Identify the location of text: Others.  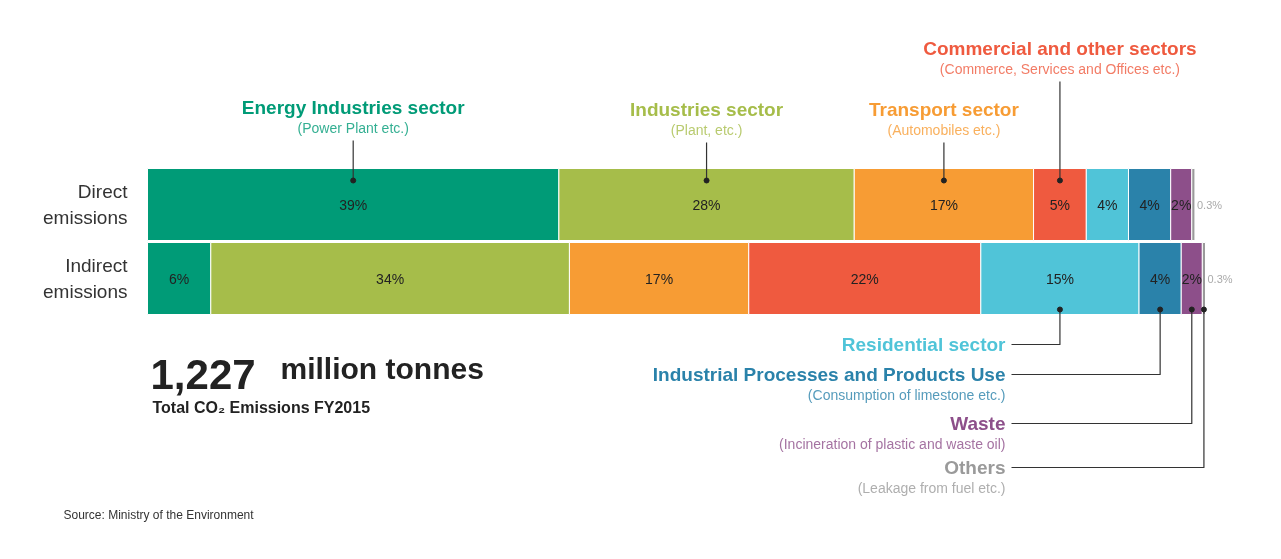
(975, 467).